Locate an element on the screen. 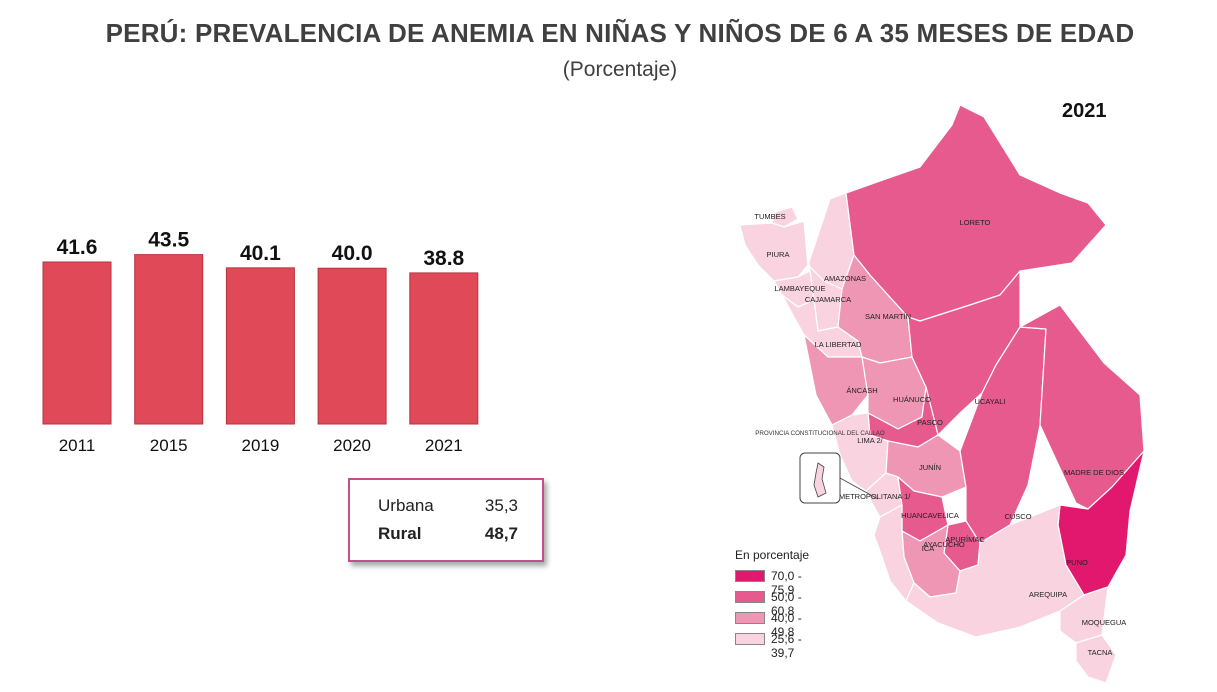 The image size is (1217, 692). bar-2021 is located at coordinates (444, 348).